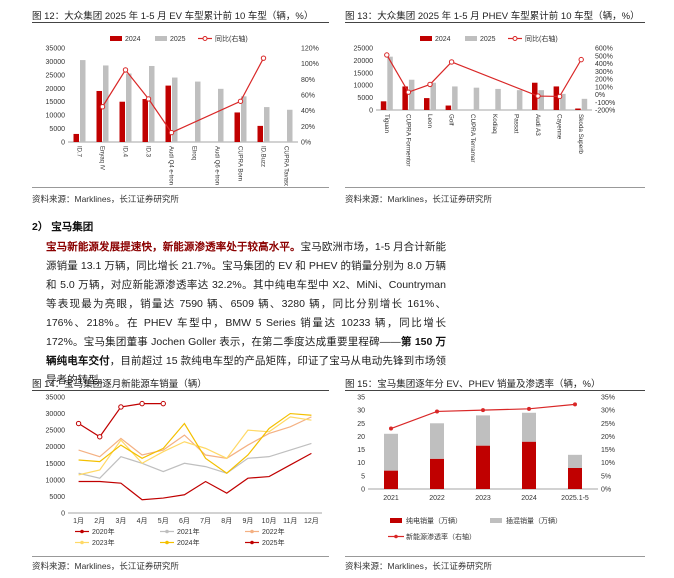 The height and width of the screenshot is (578, 674). What do you see at coordinates (56, 62) in the screenshot?
I see `fig12-y-tick-label: 30000` at bounding box center [56, 62].